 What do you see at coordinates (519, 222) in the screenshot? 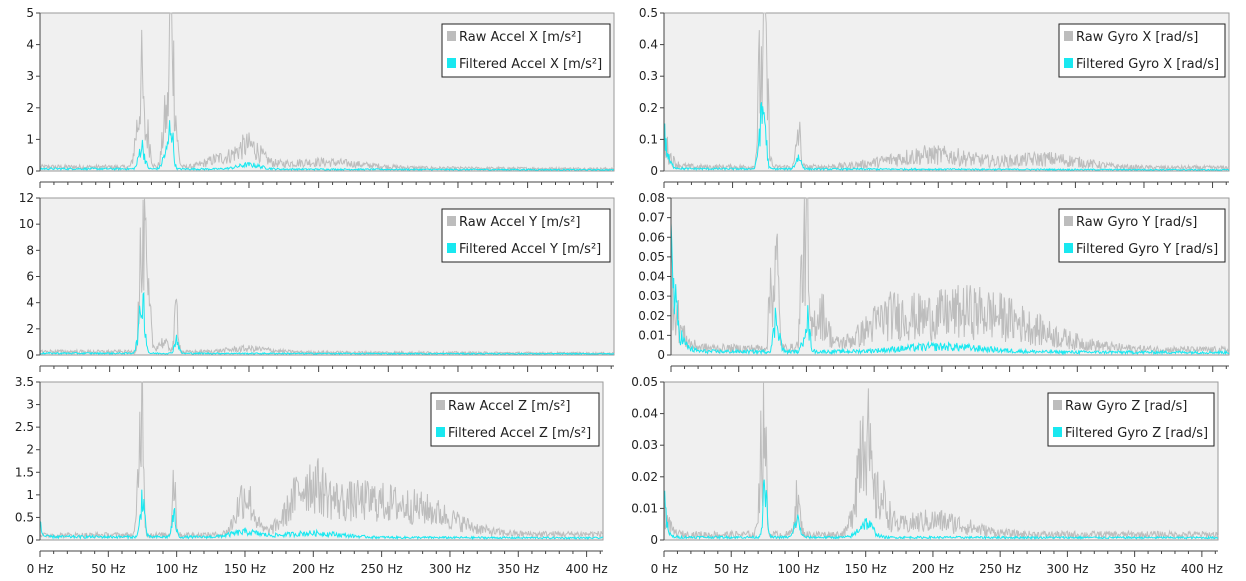
I see `legend-label: Raw Accel Y [m/s²]` at bounding box center [519, 222].